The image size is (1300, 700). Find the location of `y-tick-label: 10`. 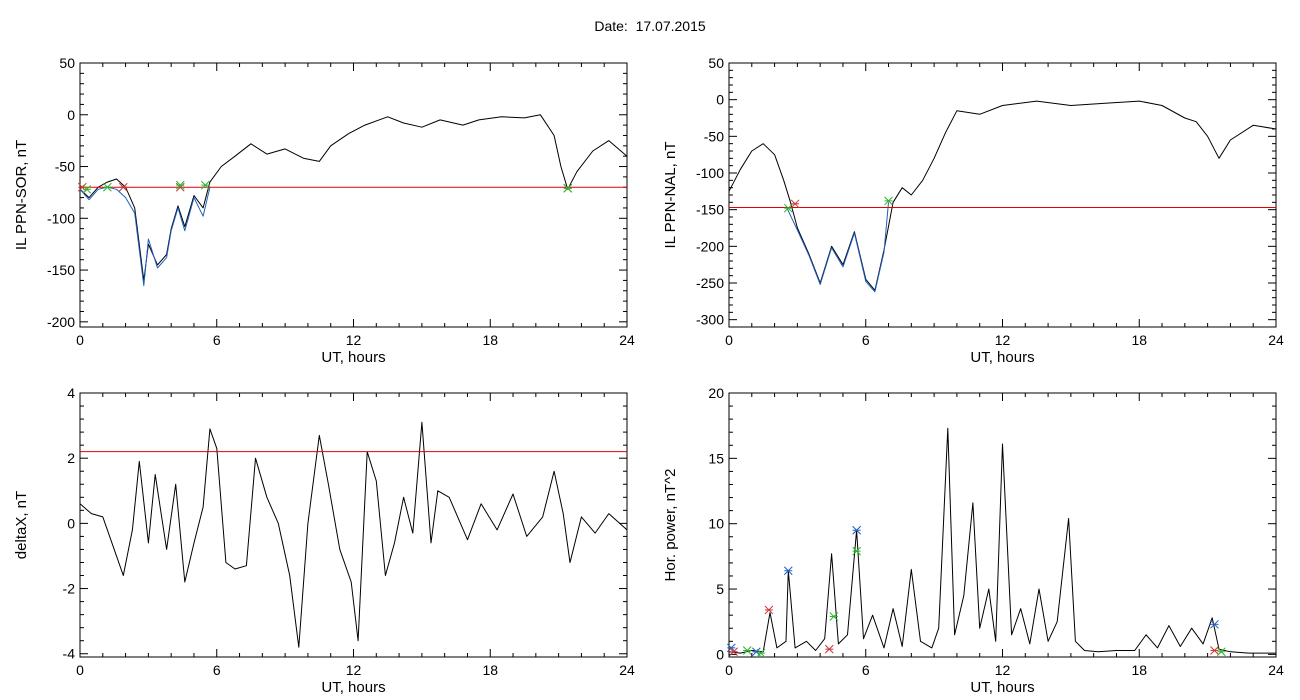

y-tick-label: 10 is located at coordinates (716, 524).